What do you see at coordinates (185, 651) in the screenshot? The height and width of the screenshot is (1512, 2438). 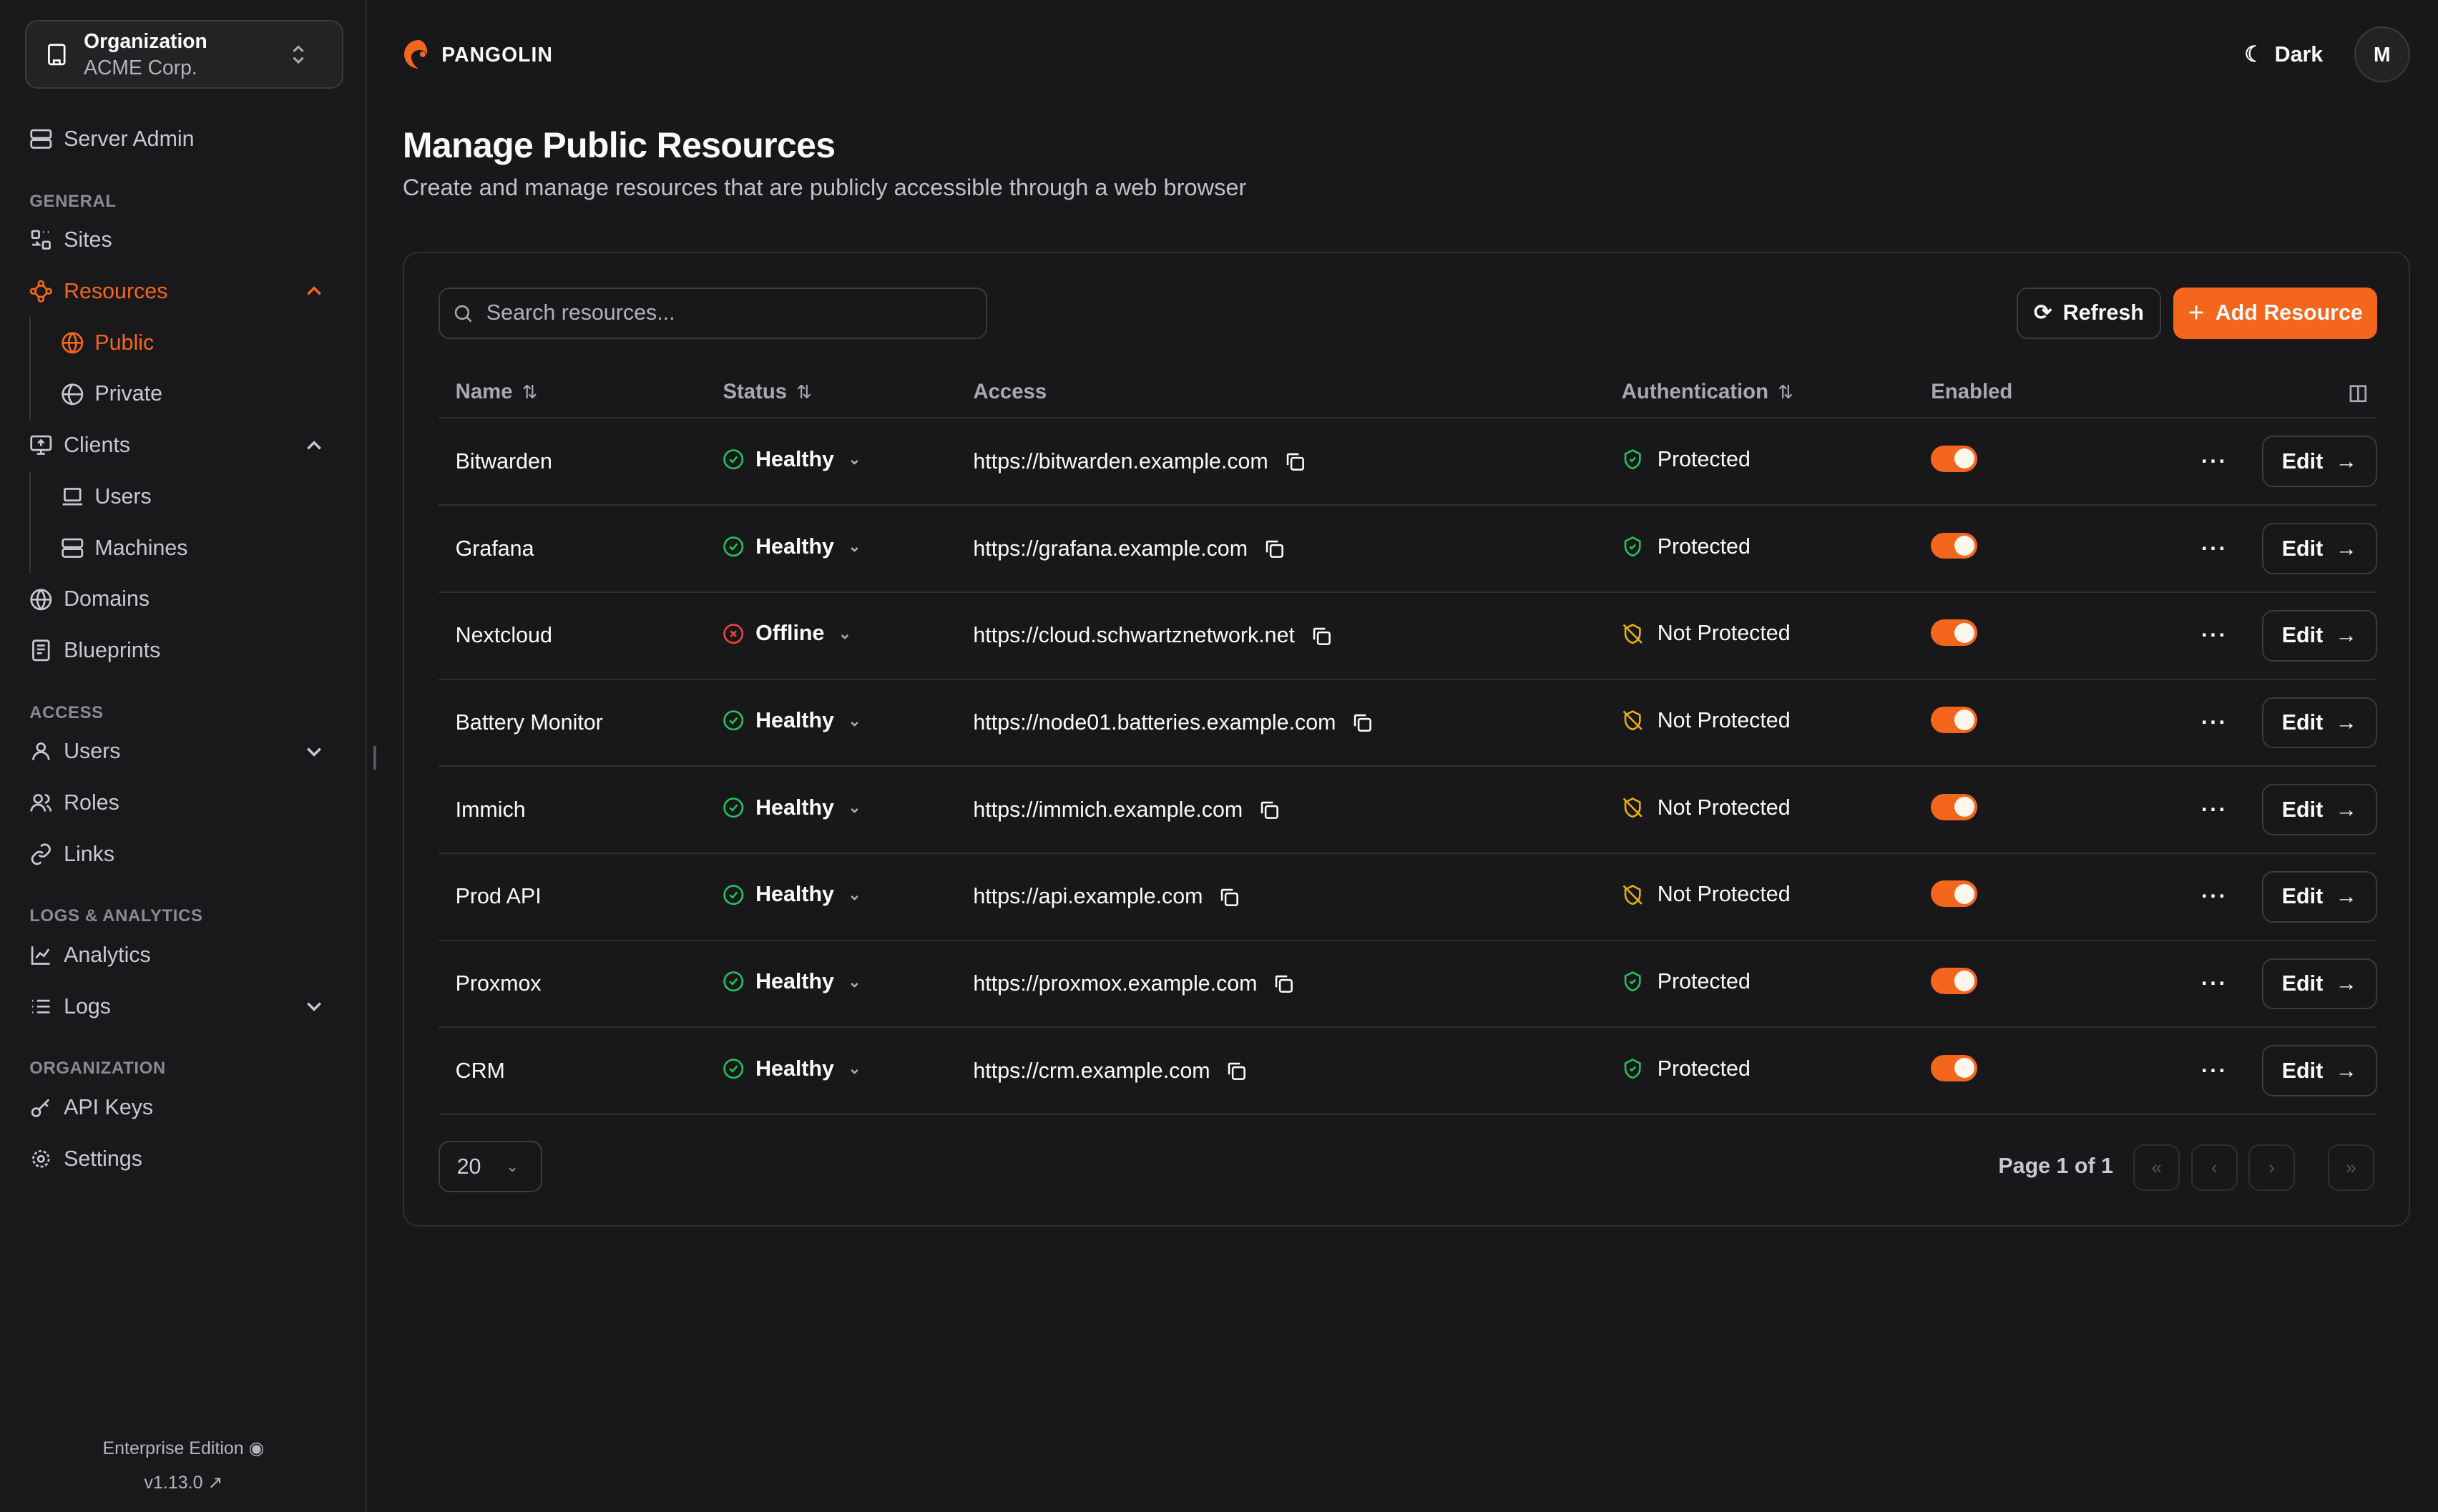 I see `sidebar-item-blueprints: Blueprints` at bounding box center [185, 651].